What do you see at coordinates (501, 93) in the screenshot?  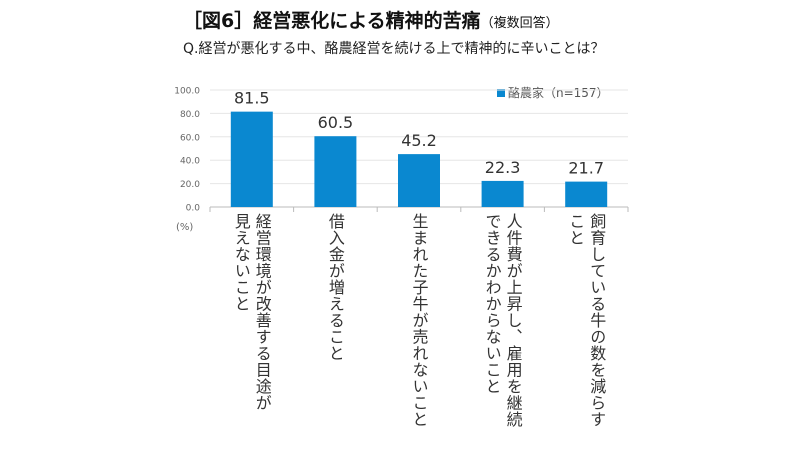 I see `legend-swatch` at bounding box center [501, 93].